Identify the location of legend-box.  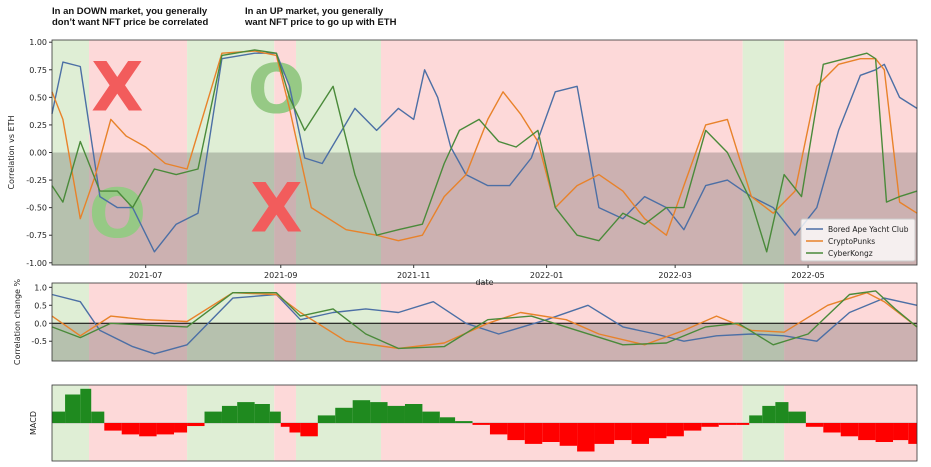
(858, 240).